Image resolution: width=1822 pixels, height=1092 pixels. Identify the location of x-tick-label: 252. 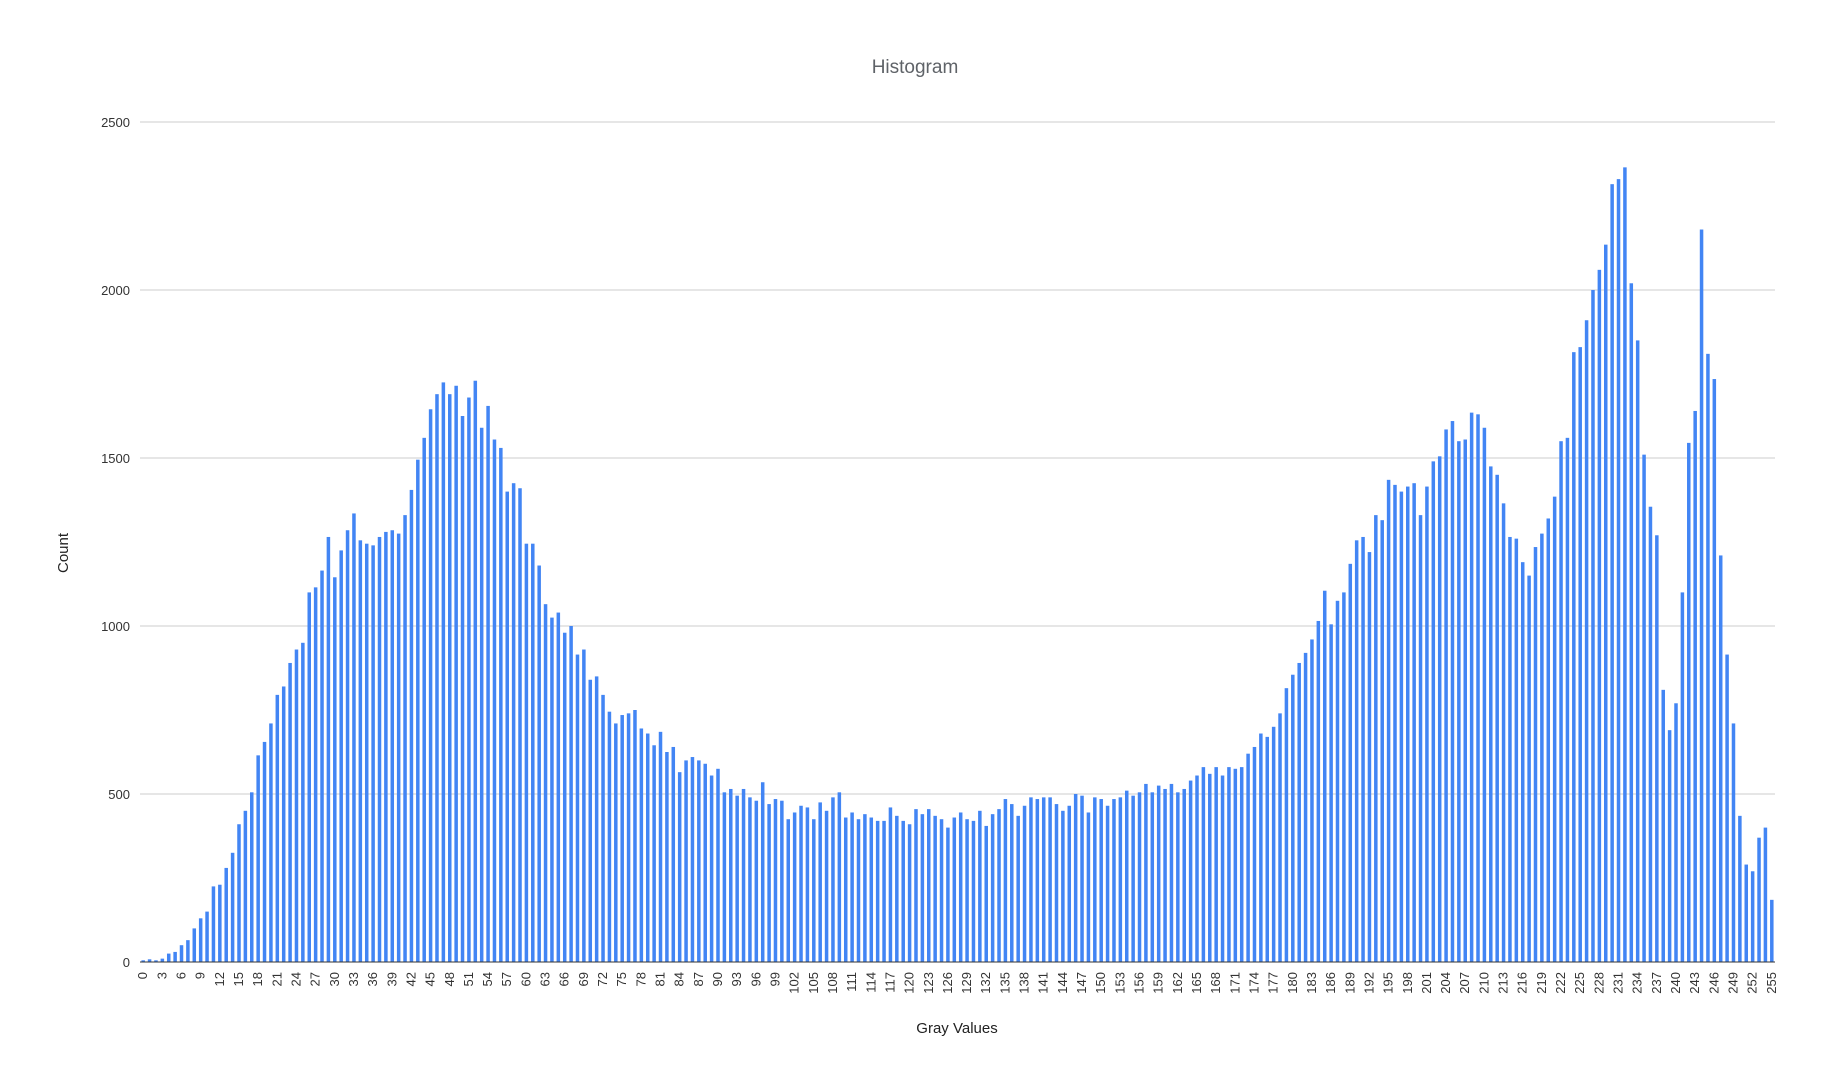
(1752, 983).